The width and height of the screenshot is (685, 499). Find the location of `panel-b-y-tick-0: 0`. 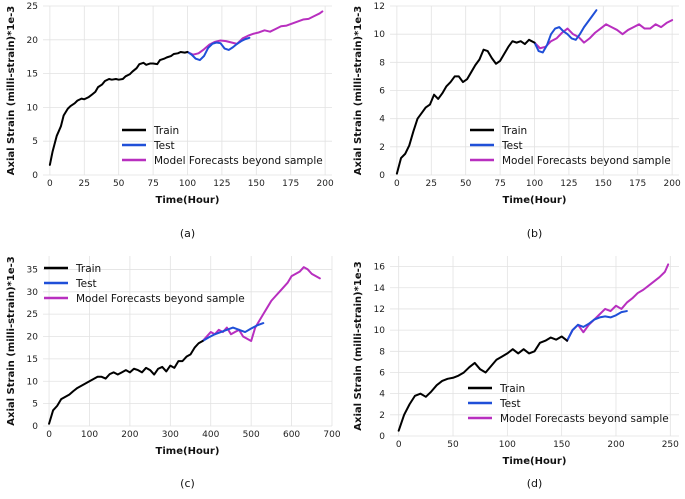

panel-b-y-tick-0: 0 is located at coordinates (382, 176).